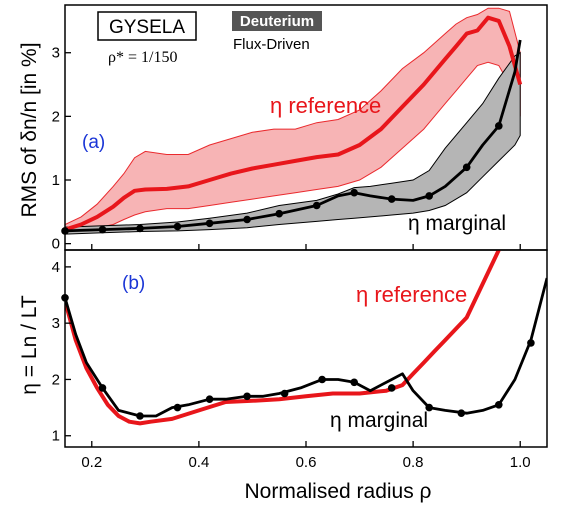 This screenshot has height=508, width=572. I want to click on panel-b-ytick-label: 2, so click(56, 379).